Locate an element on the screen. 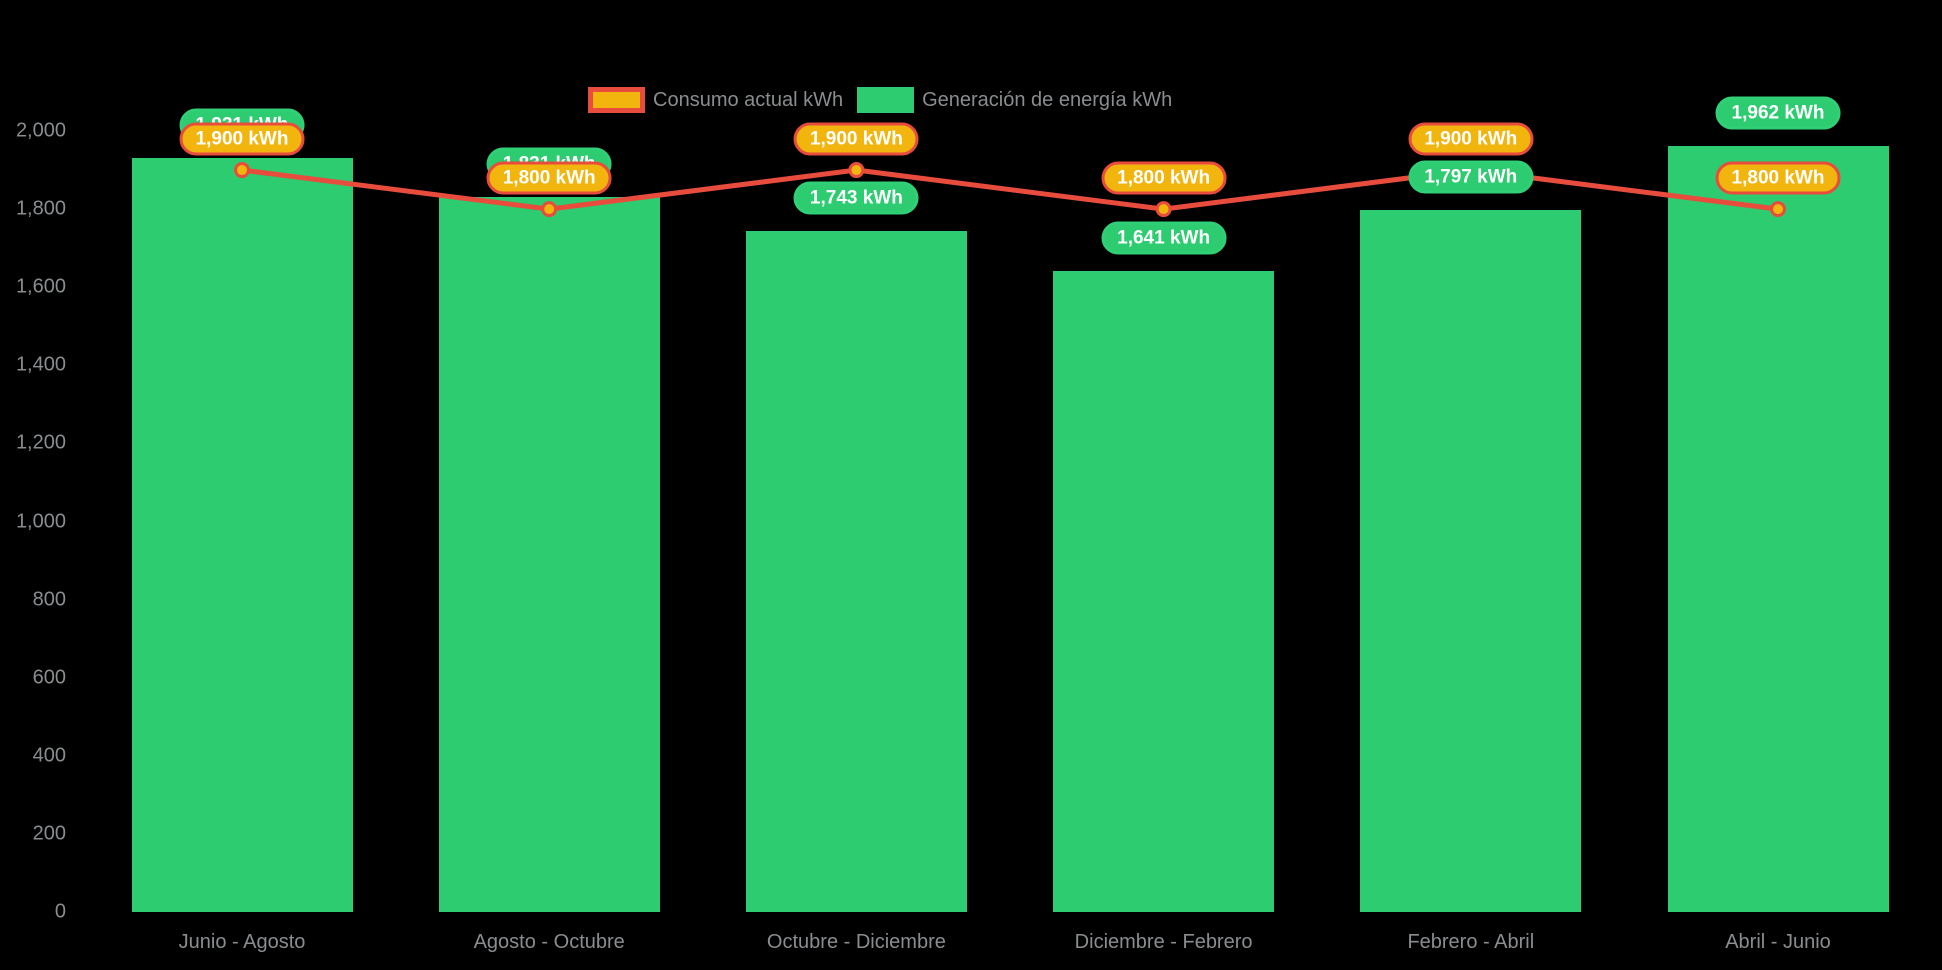 This screenshot has width=1942, height=970. consumo-line is located at coordinates (1010, 189).